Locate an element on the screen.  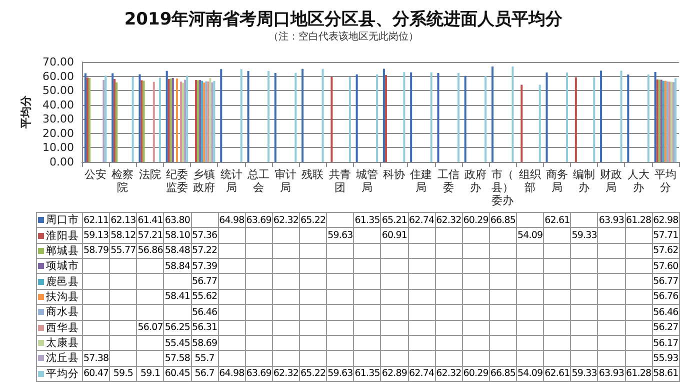
y-tick-label: 60.00 is located at coordinates (58, 76).